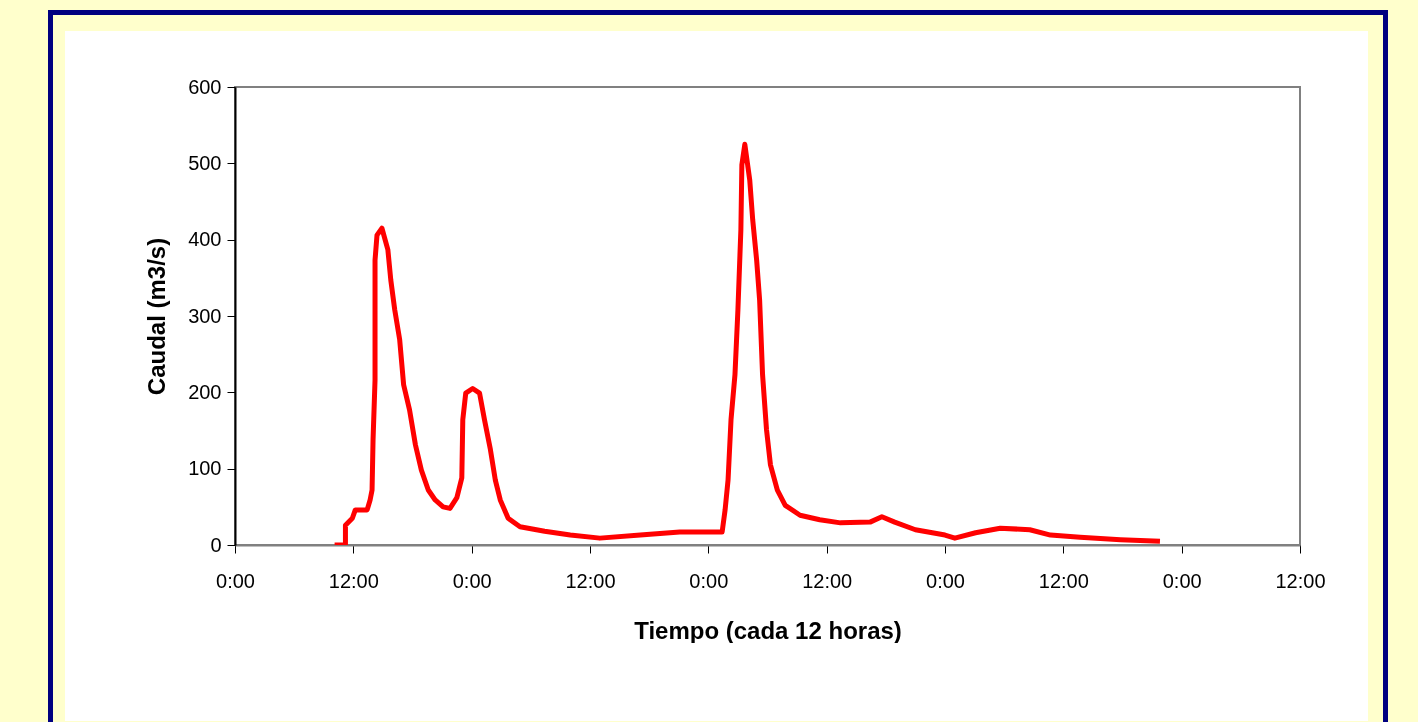 This screenshot has height=722, width=1418. I want to click on y-tick-label: 300, so click(205, 315).